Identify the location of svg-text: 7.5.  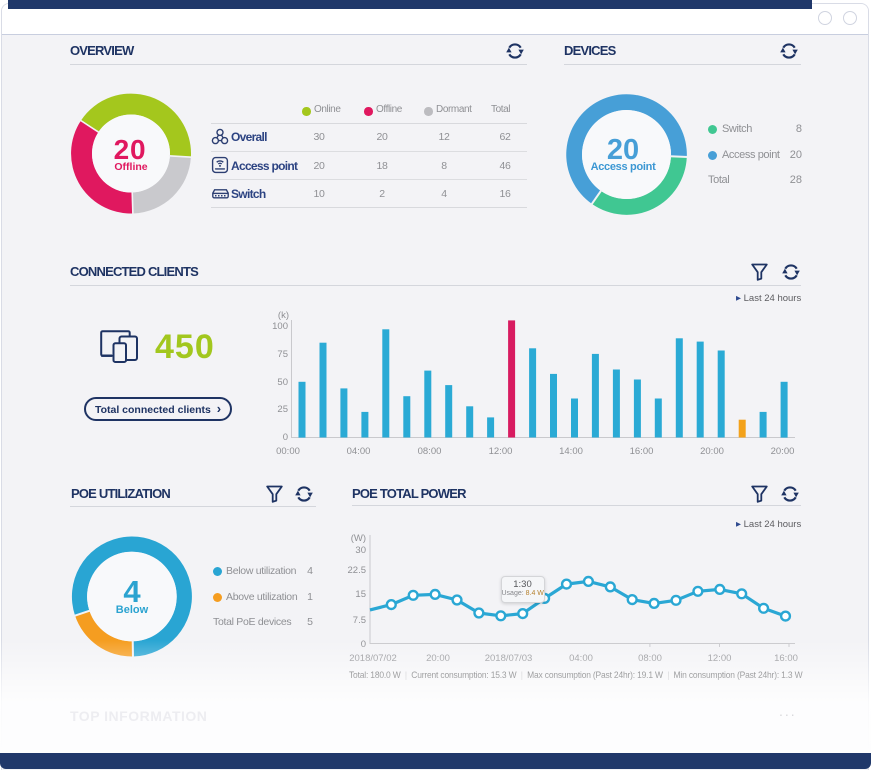
(359, 620).